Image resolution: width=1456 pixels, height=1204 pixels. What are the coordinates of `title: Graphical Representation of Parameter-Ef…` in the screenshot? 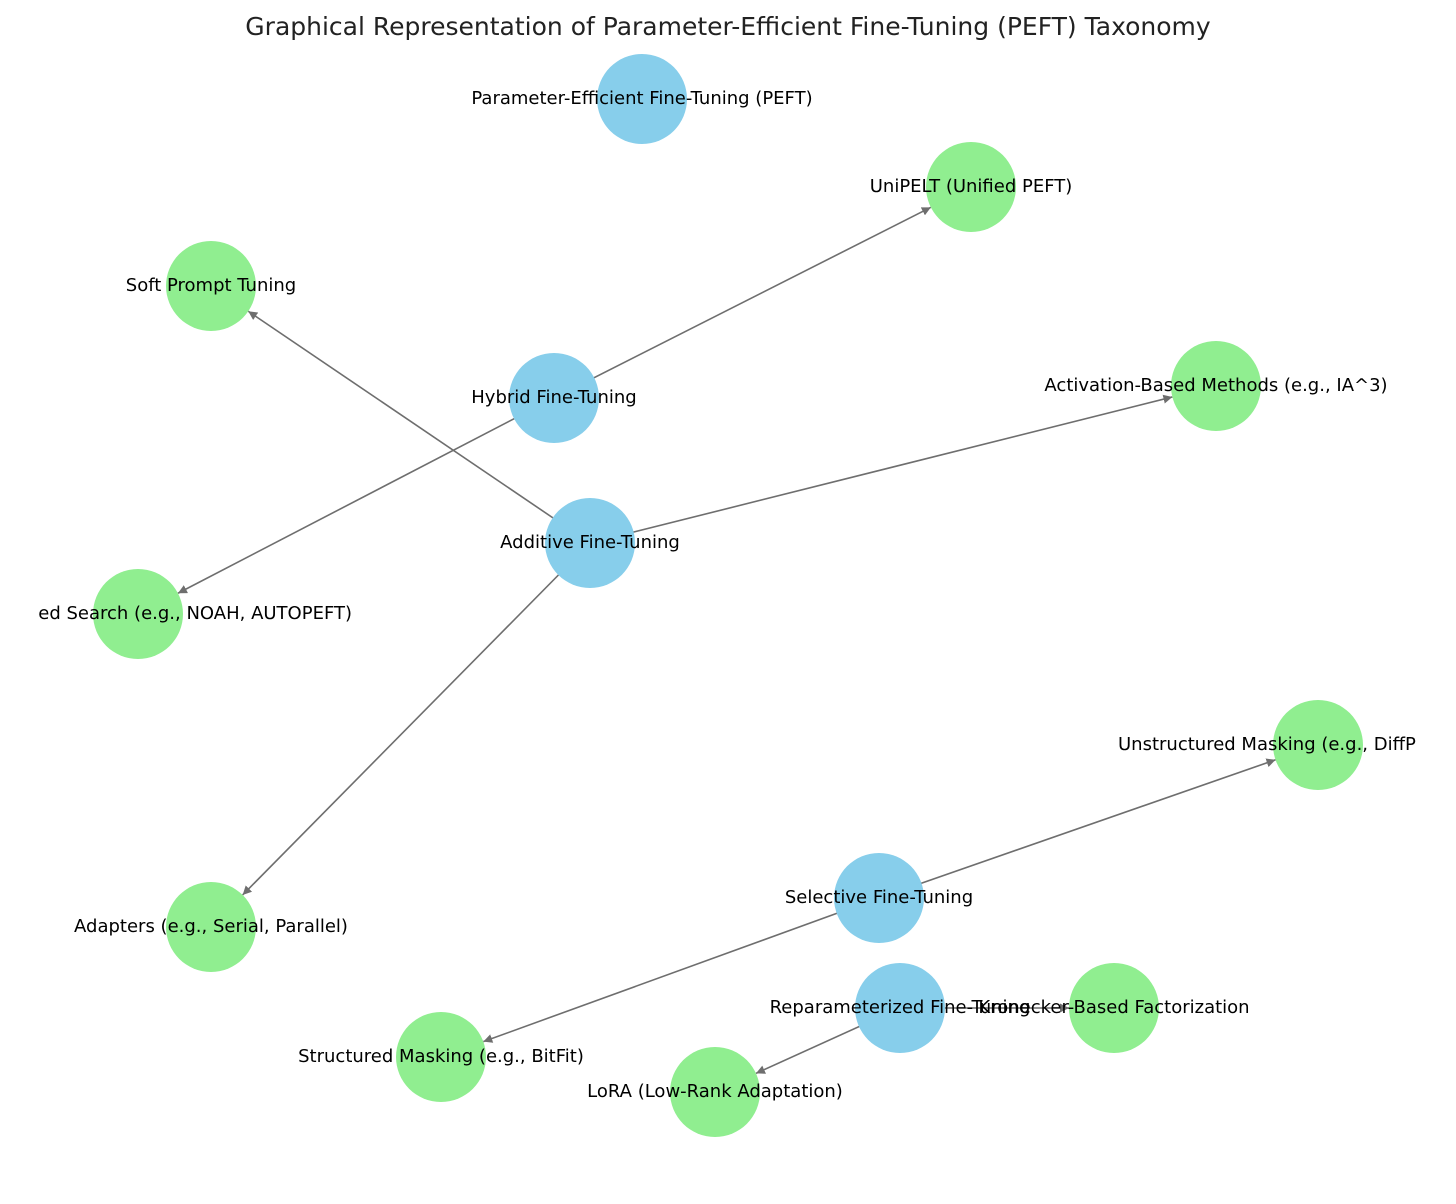 It's located at (728, 26).